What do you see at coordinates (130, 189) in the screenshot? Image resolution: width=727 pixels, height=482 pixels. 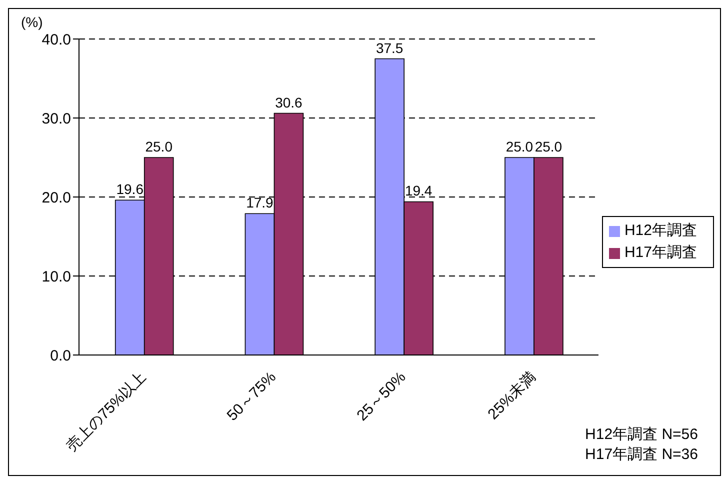 I see `data-label: 19.6` at bounding box center [130, 189].